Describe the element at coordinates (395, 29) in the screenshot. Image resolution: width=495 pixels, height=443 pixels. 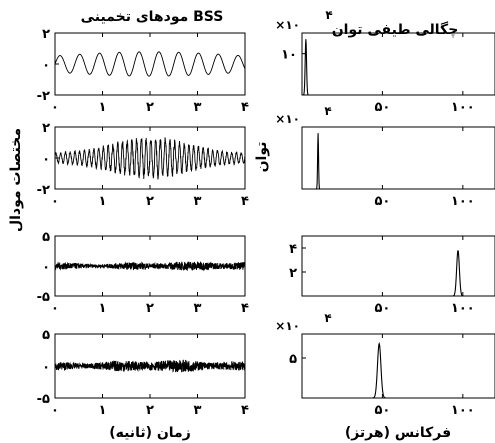
I see `right-column-title: چگالی طیفی توان` at that location.